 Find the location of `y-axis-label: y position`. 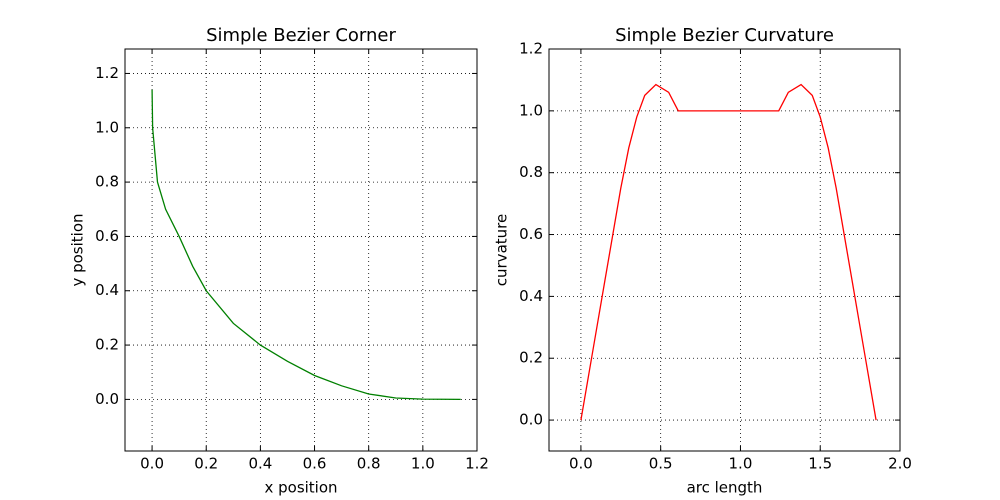

y-axis-label: y position is located at coordinates (78, 249).